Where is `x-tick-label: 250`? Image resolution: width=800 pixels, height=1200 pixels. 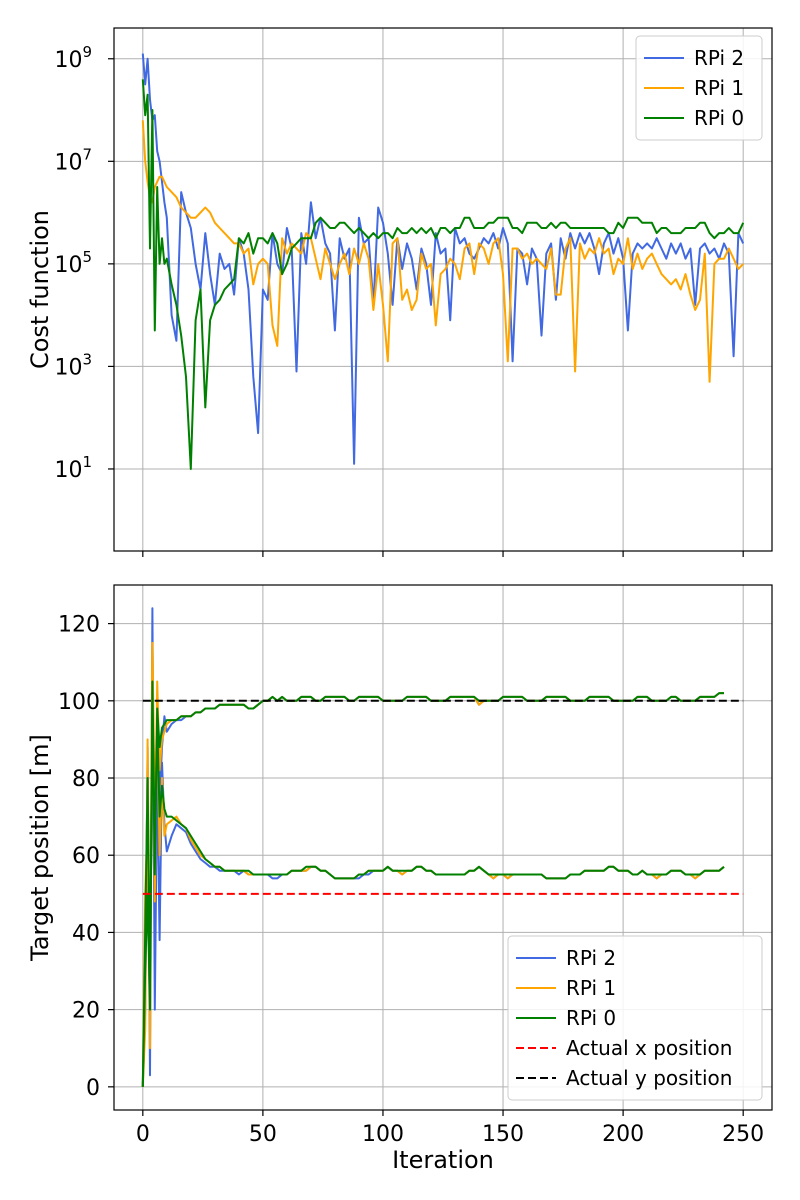
x-tick-label: 250 is located at coordinates (743, 1134).